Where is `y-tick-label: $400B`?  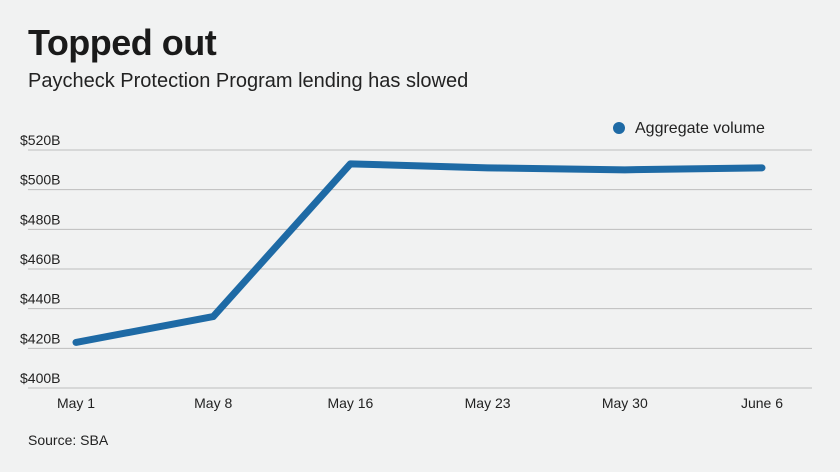 y-tick-label: $400B is located at coordinates (40, 378).